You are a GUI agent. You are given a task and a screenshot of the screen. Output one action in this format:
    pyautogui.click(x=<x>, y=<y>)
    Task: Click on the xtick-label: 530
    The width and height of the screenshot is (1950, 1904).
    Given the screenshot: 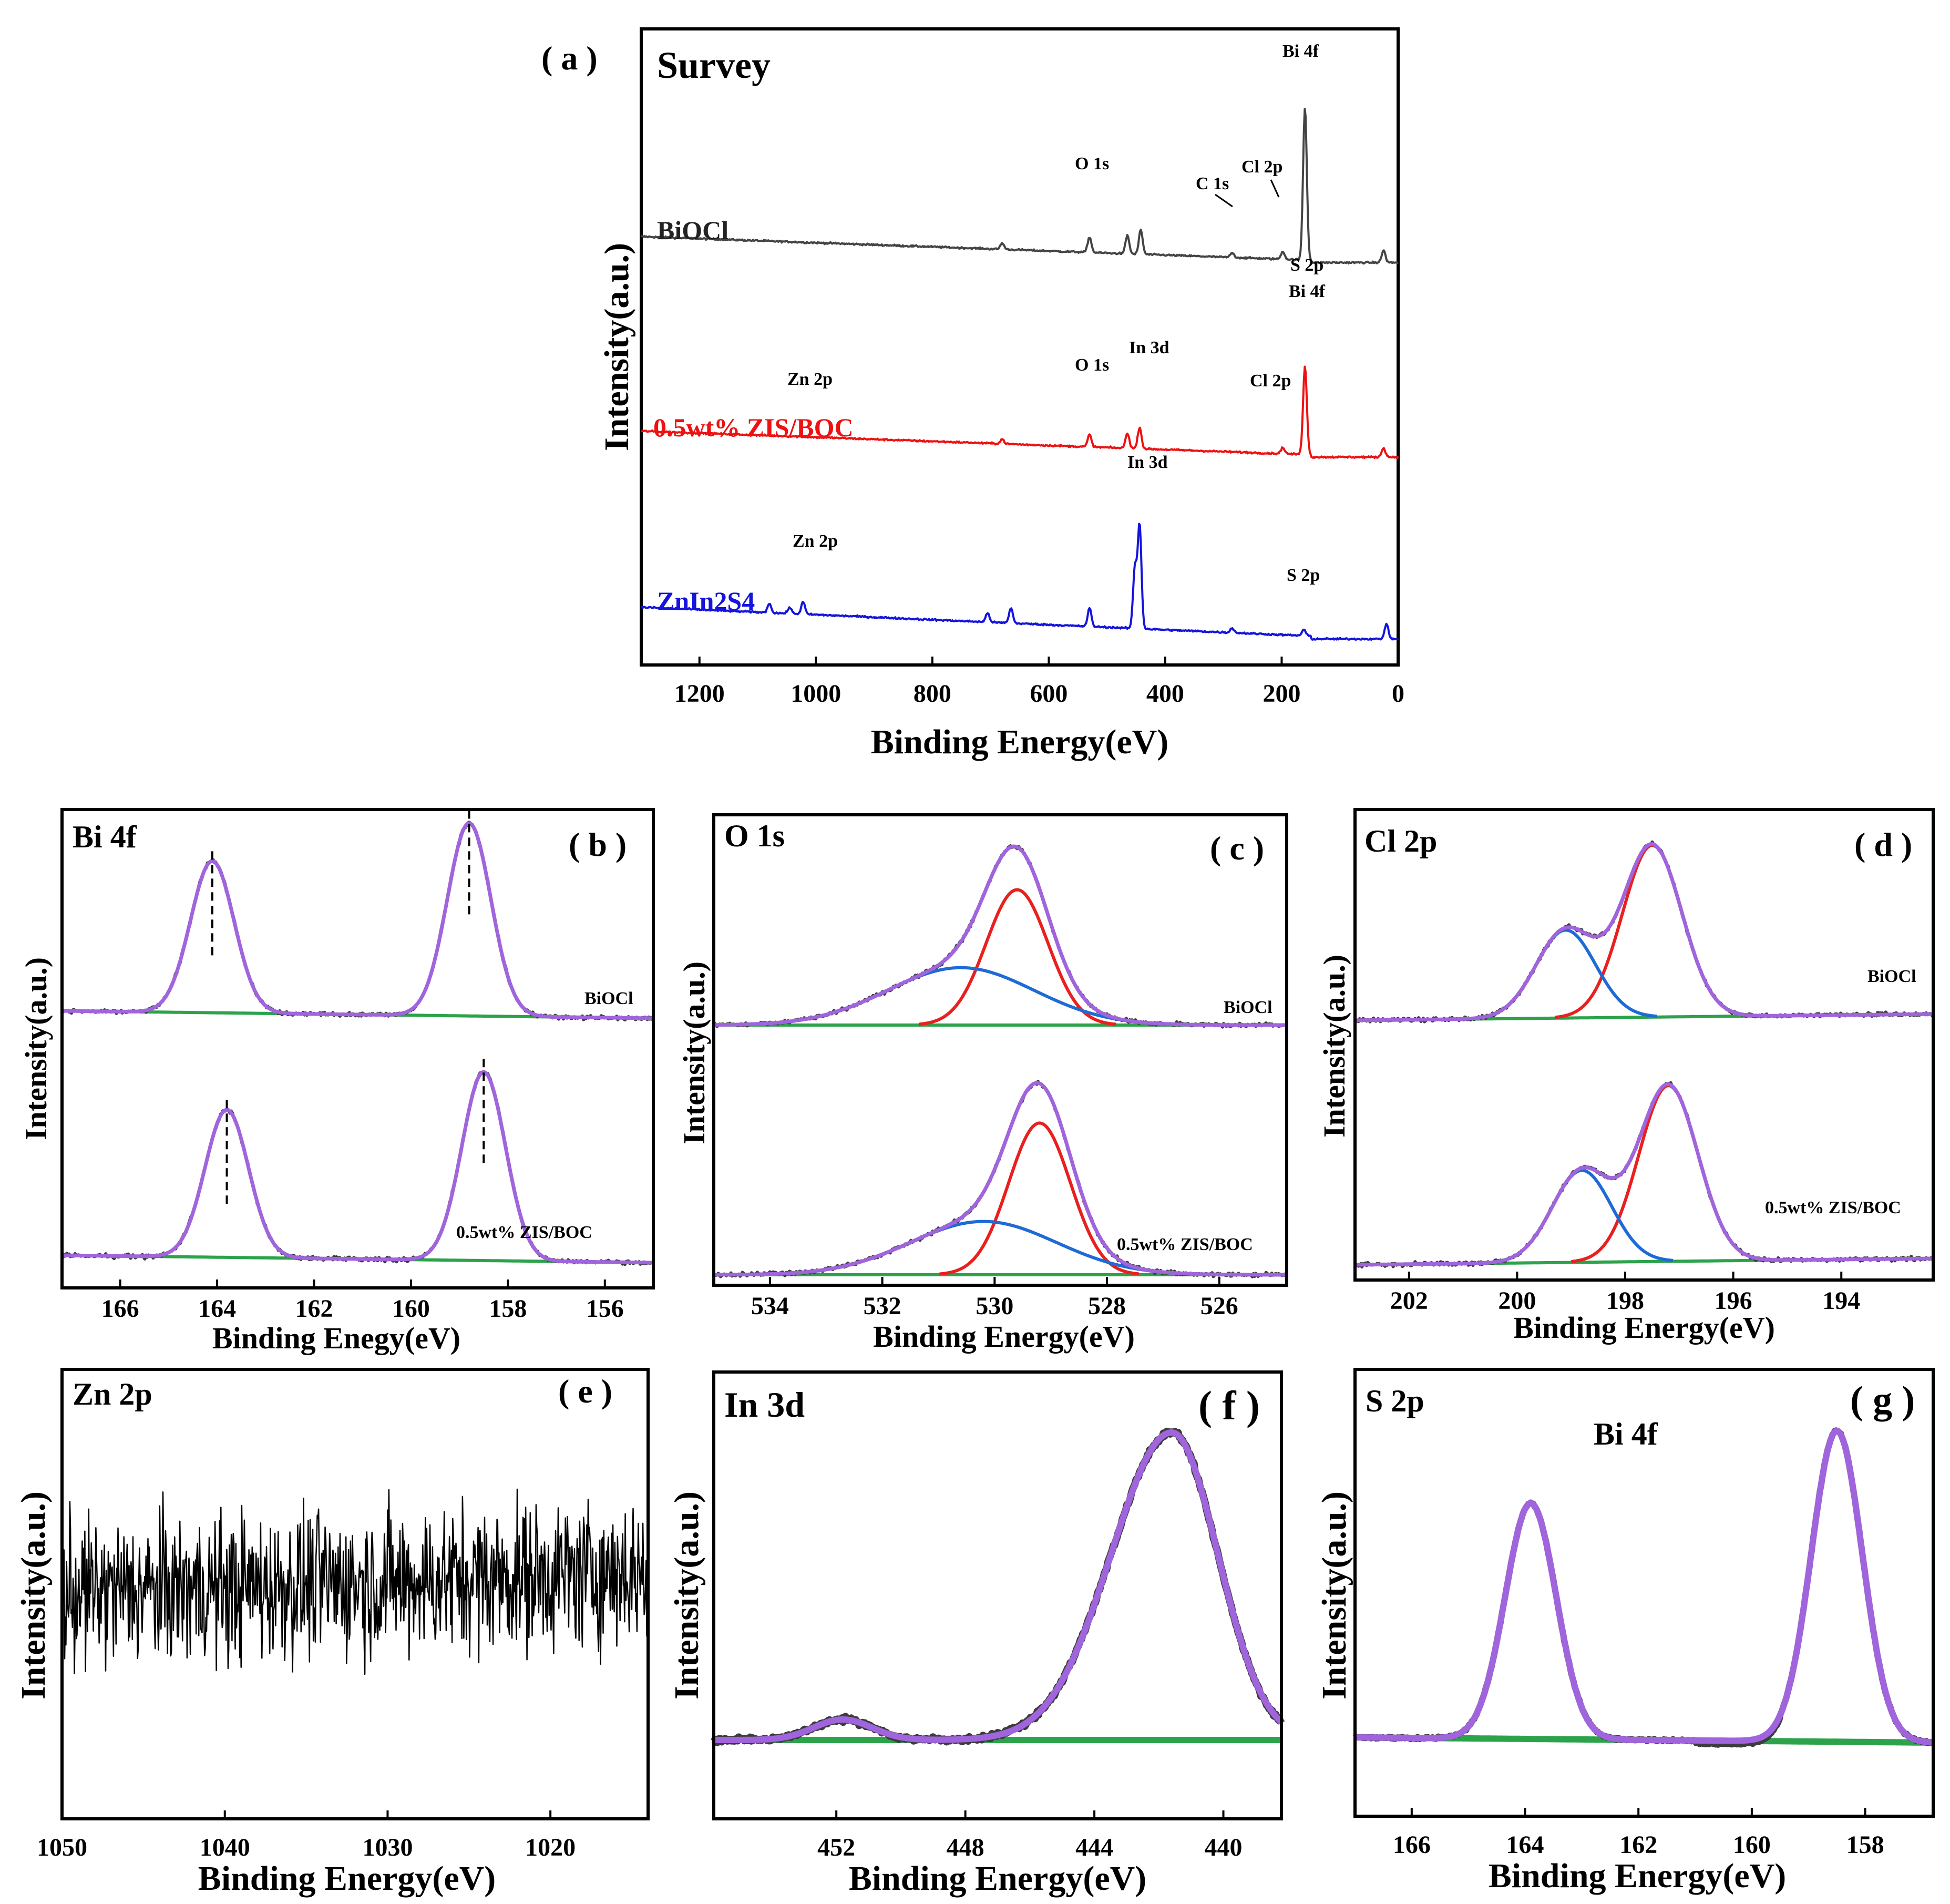 What is the action you would take?
    pyautogui.click(x=994, y=1306)
    